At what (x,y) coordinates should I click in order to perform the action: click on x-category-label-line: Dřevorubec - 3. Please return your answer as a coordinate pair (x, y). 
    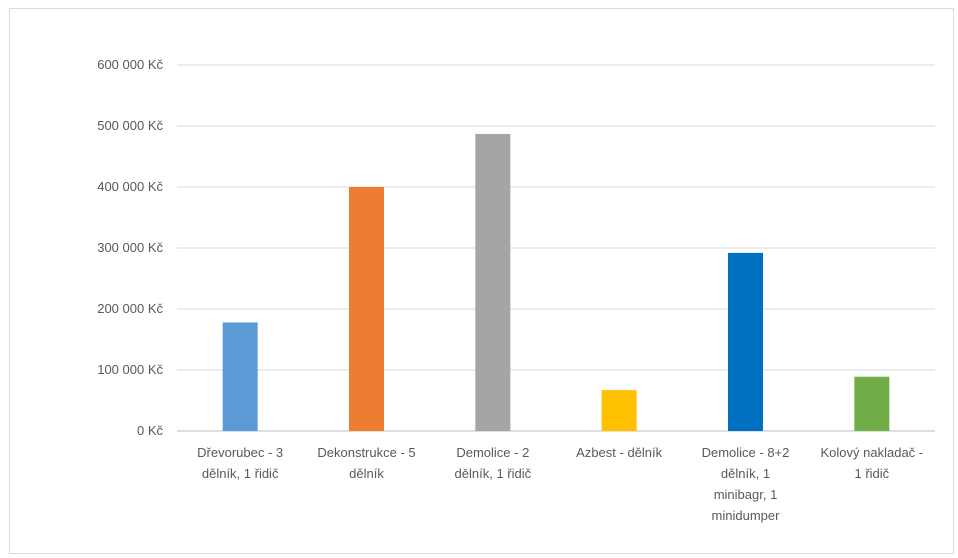
    Looking at the image, I should click on (240, 452).